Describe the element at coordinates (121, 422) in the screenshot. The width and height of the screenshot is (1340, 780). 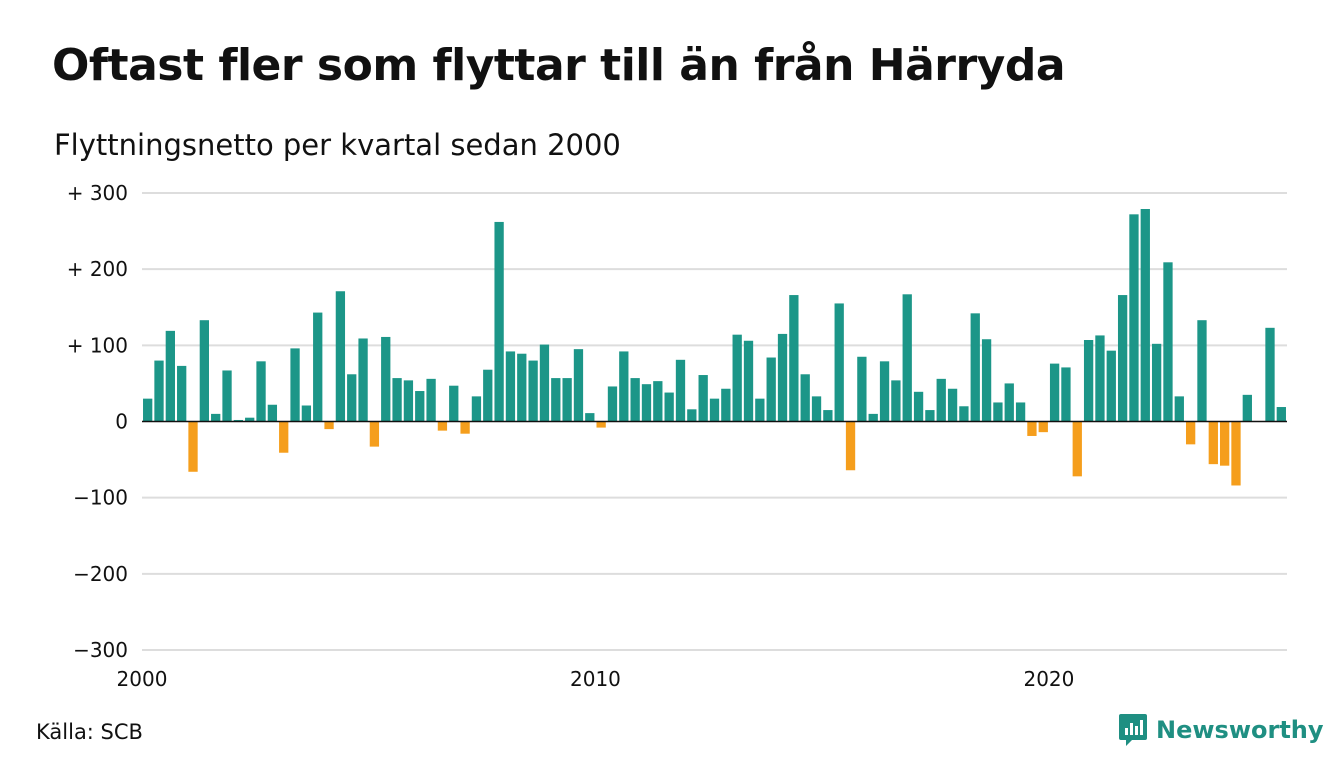
I see `y-tick-label: 0` at that location.